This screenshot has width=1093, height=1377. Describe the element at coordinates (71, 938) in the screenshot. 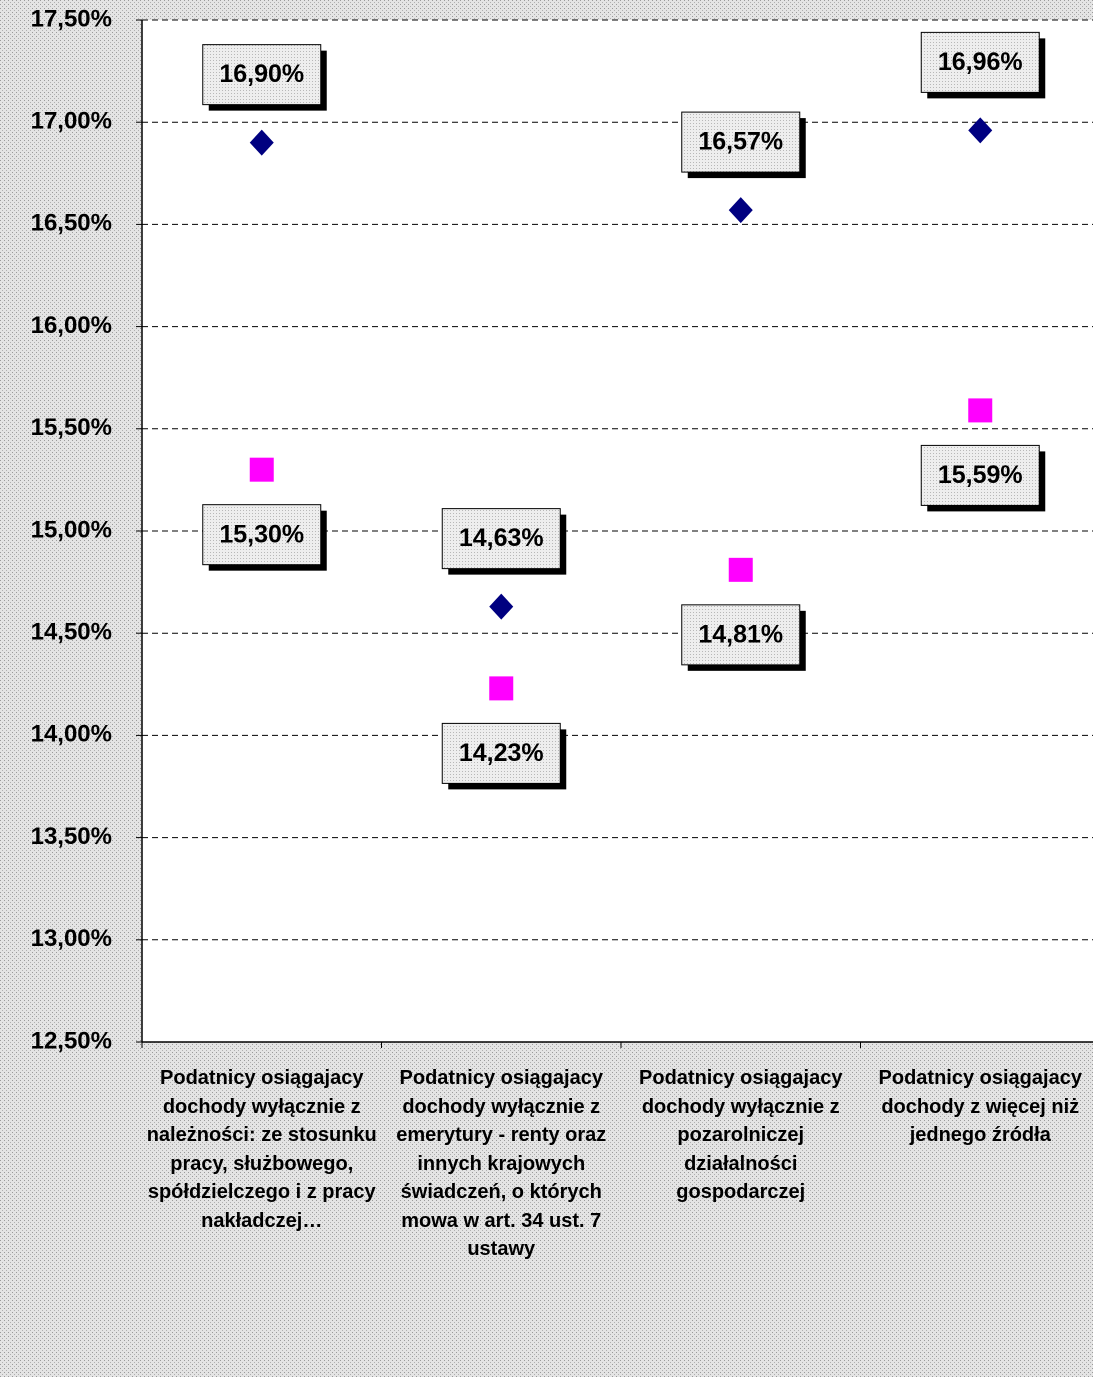

I see `y-tick-label: 13,00%` at that location.